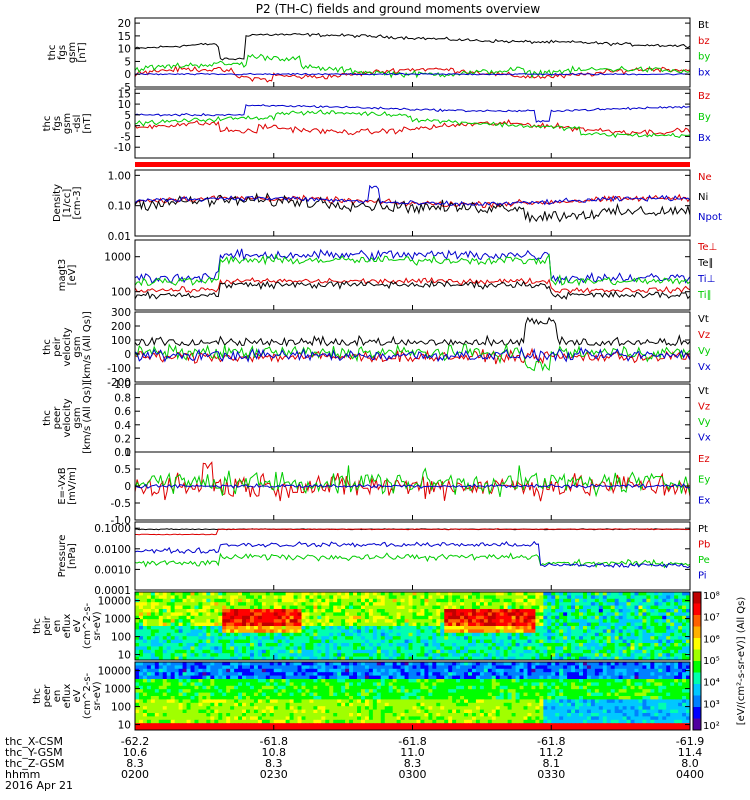 The height and width of the screenshot is (800, 750). I want to click on ytick-label: 0.8, so click(122, 399).